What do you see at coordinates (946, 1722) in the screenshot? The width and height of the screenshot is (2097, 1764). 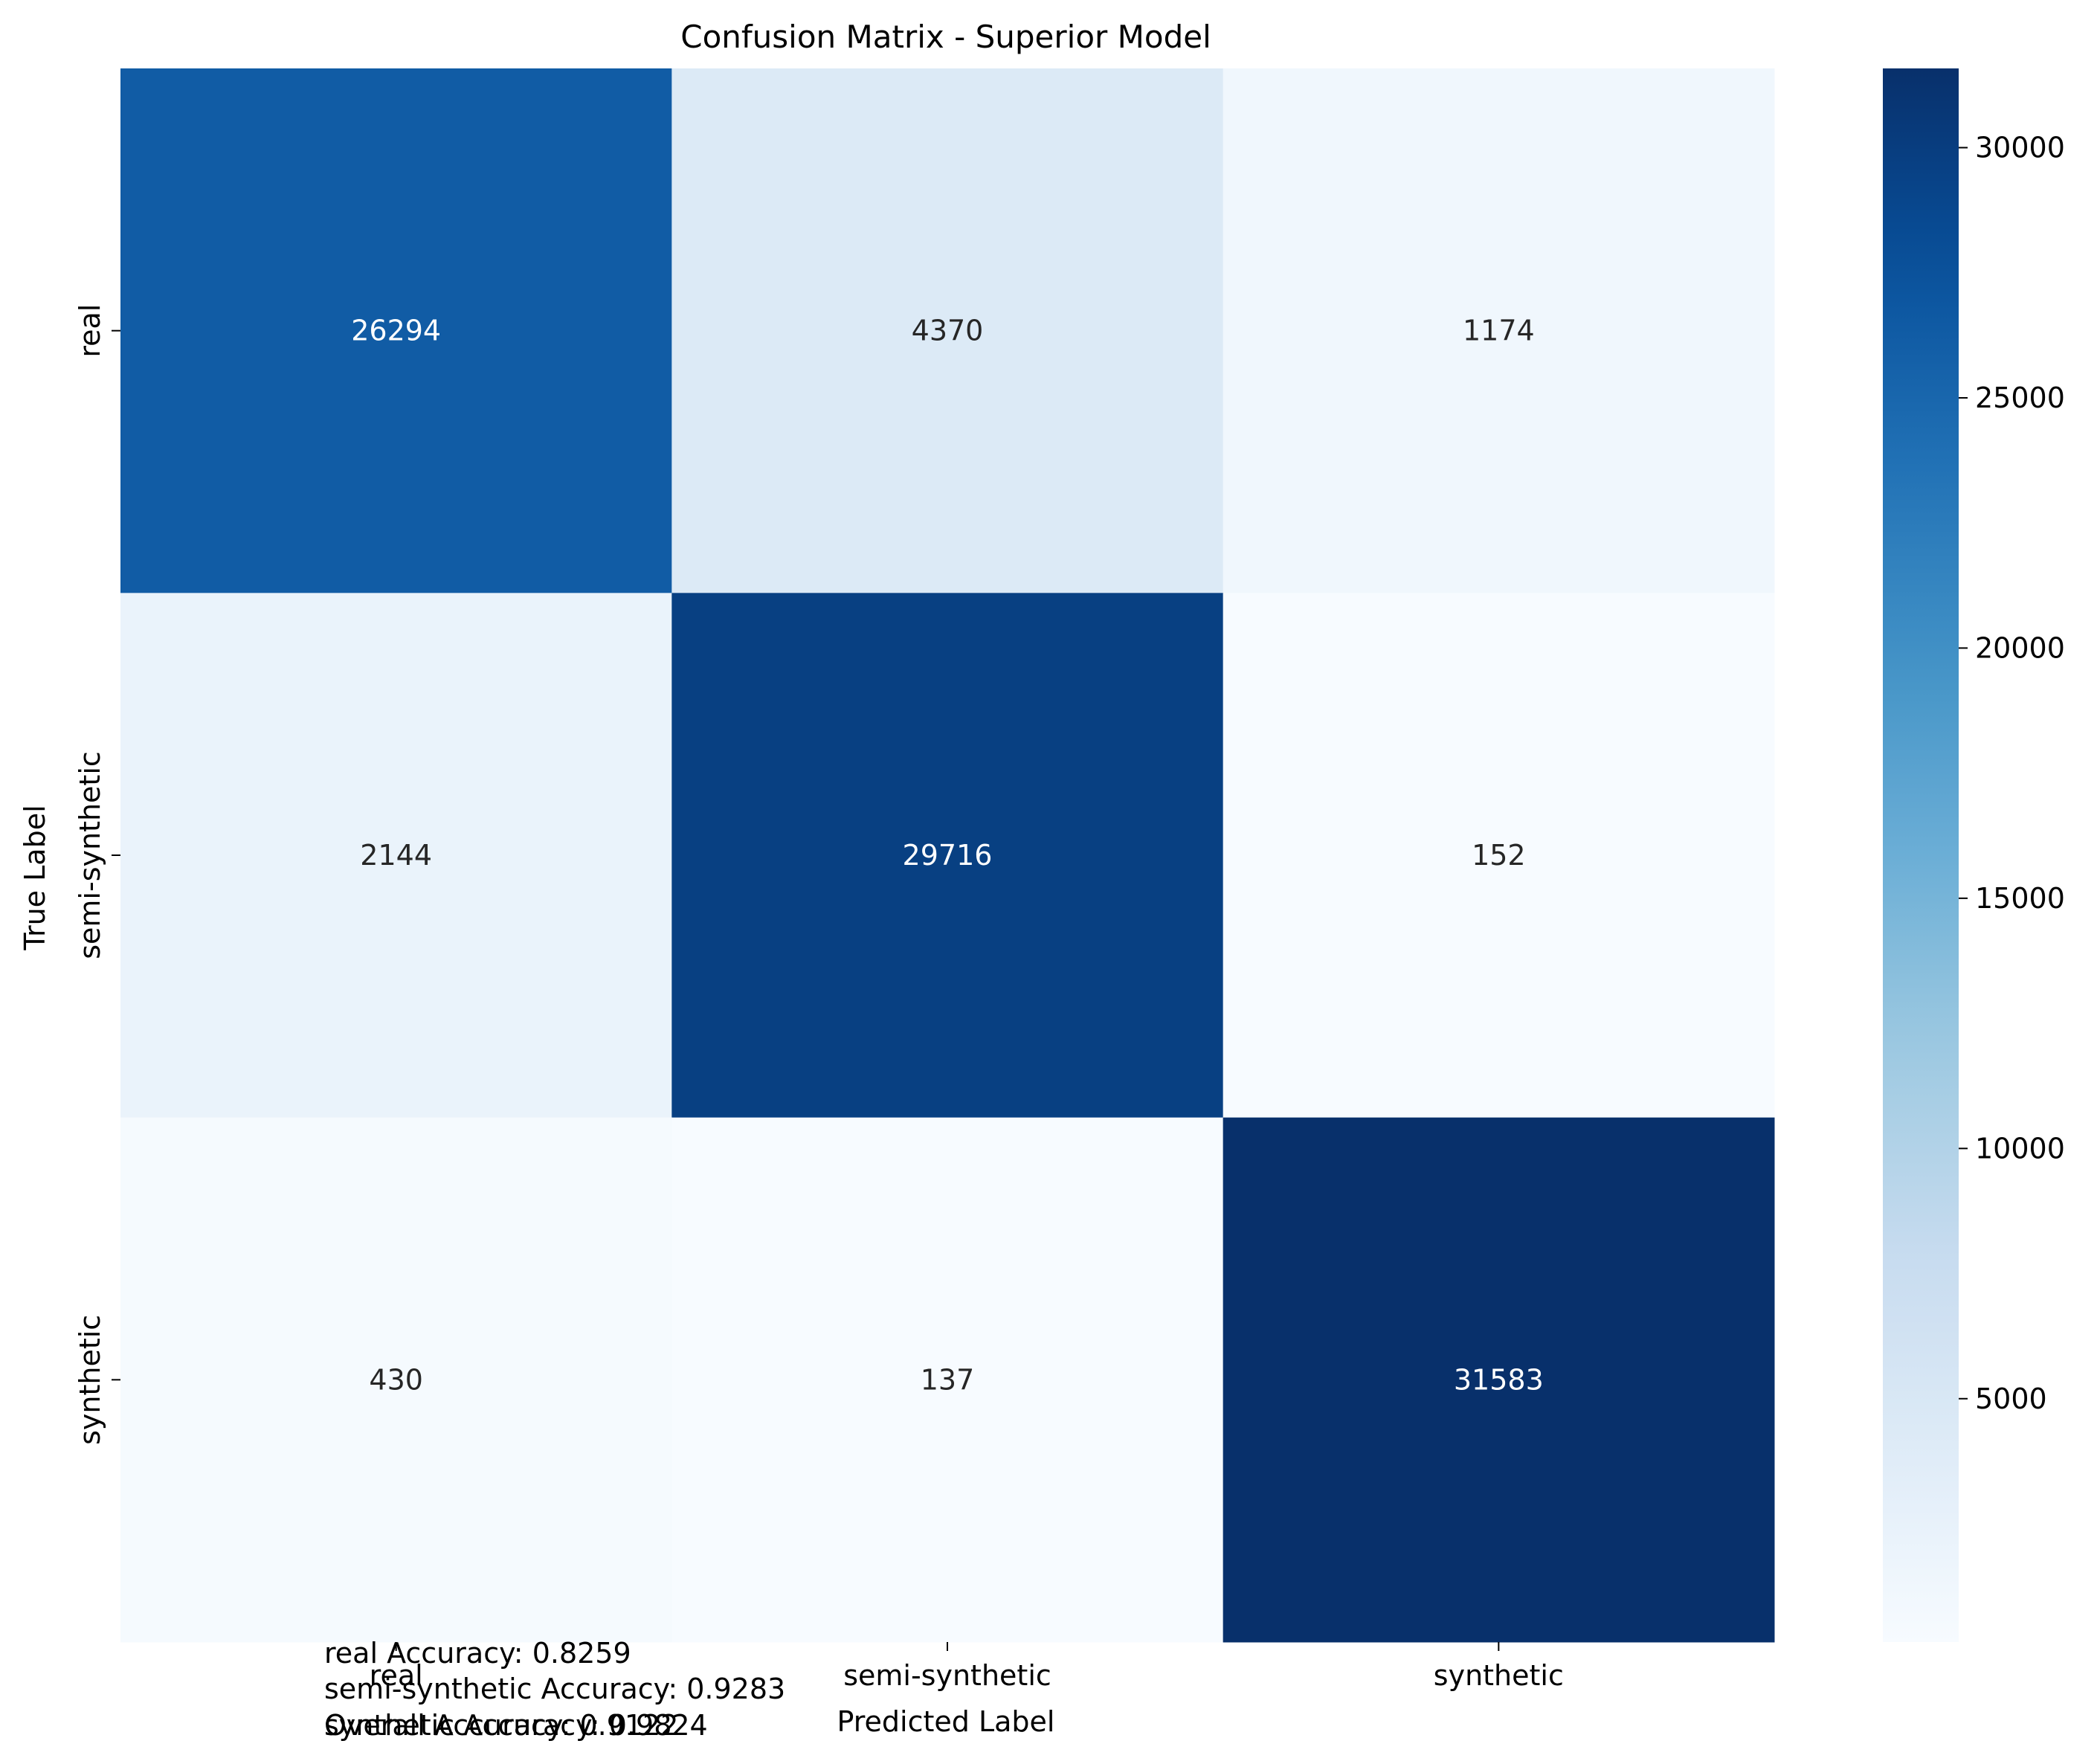 I see `x-axis-label: Predicted Label` at bounding box center [946, 1722].